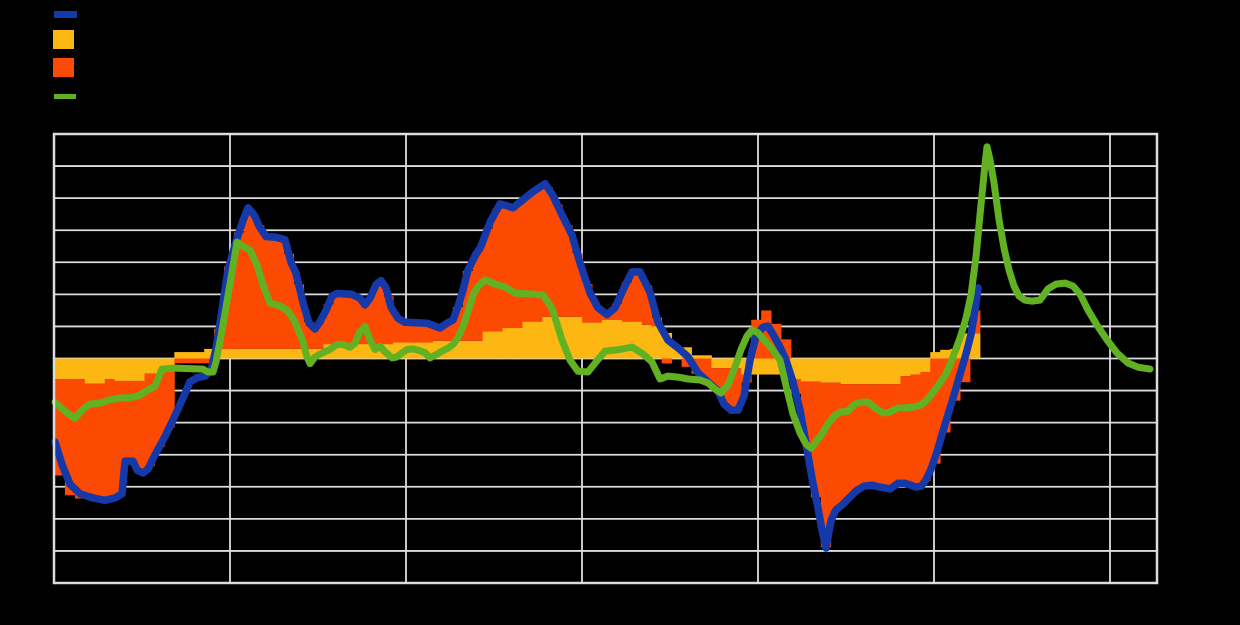  I want to click on legend, so click(65, 55).